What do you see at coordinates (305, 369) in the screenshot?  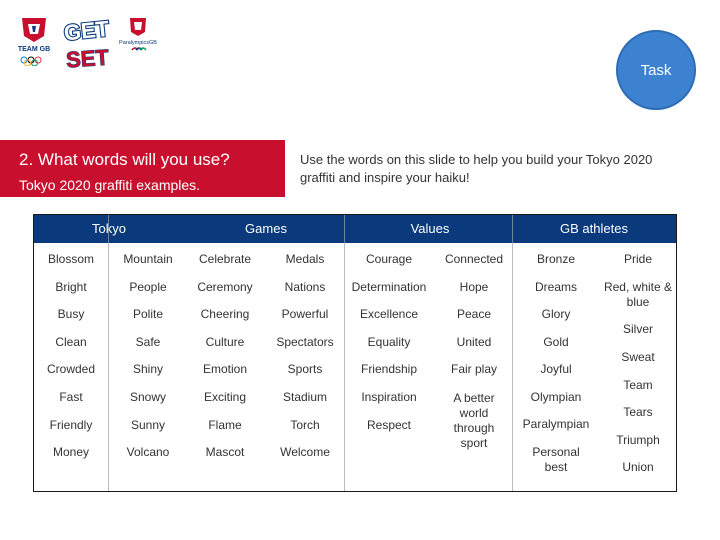 I see `word-cell: Sports` at bounding box center [305, 369].